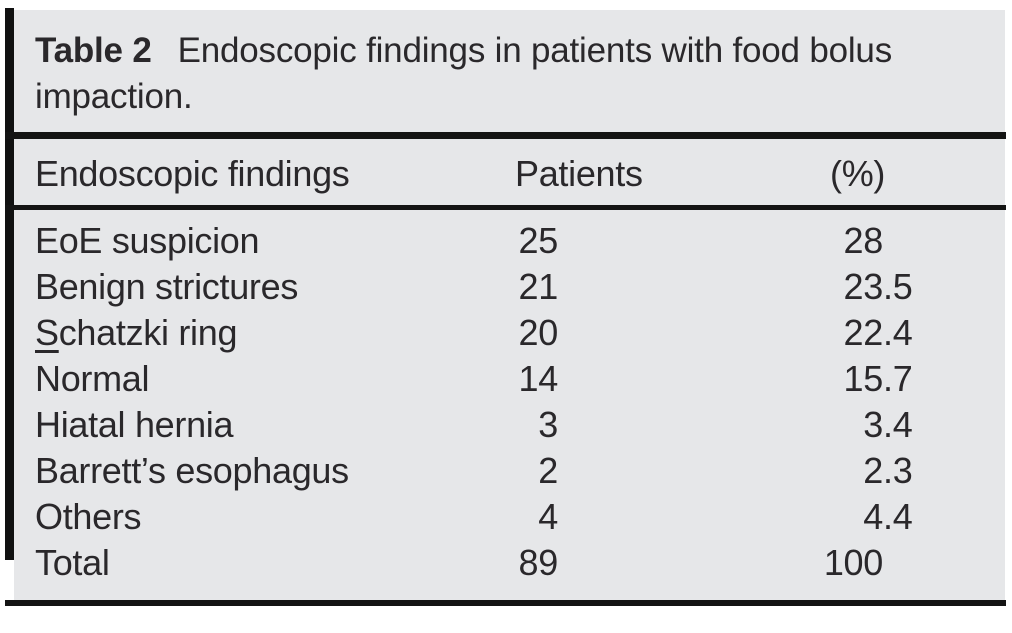 The width and height of the screenshot is (1012, 633). I want to click on percent-integer: 28, so click(863, 240).